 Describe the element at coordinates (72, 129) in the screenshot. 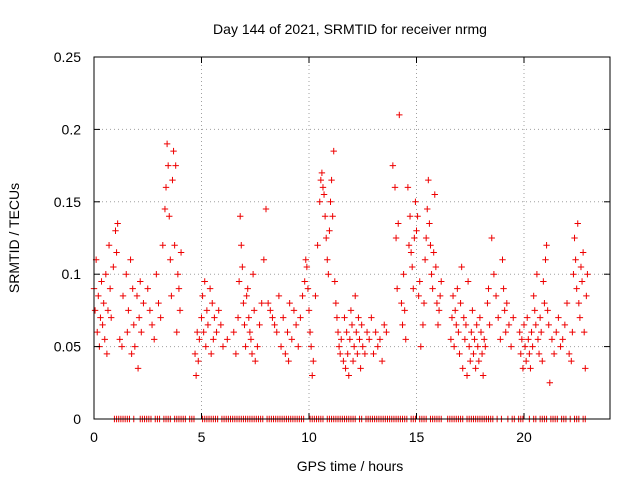

I see `y-tick-label: 0.2` at that location.